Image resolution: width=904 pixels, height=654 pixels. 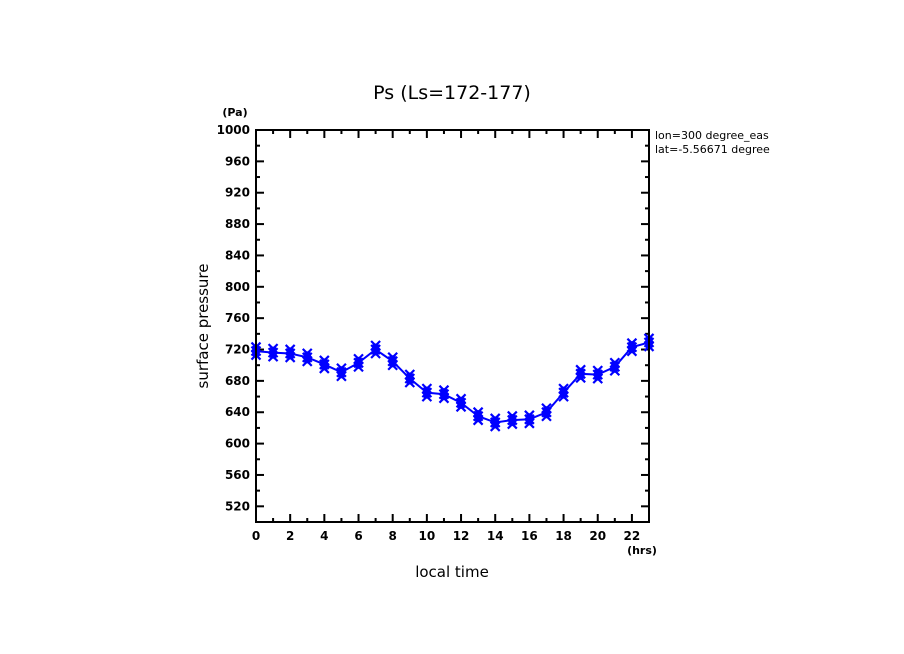 I want to click on y-tick-label: 800, so click(x=237, y=287).